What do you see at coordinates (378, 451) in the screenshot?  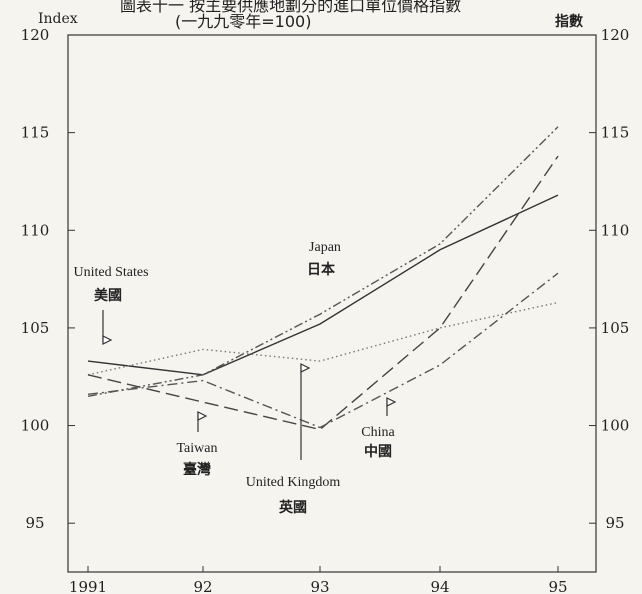 I see `china-label-zh: 中國` at bounding box center [378, 451].